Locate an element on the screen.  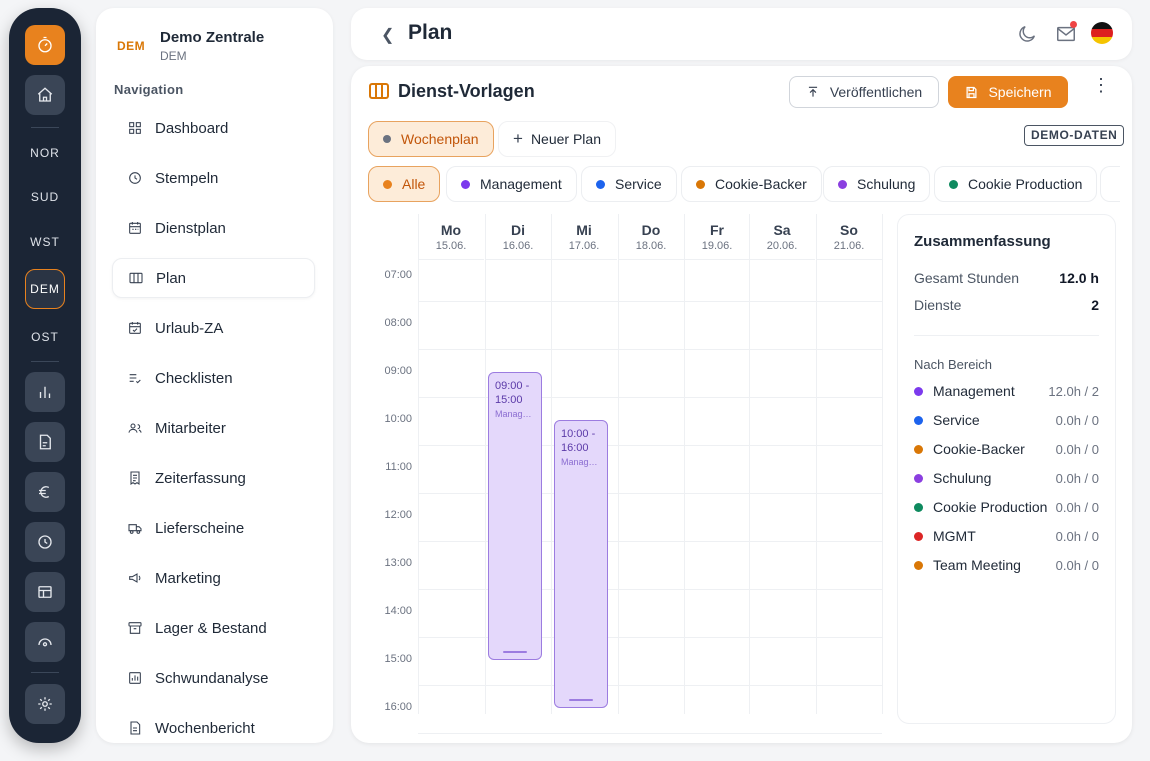
mail-icon is located at coordinates (1066, 33).